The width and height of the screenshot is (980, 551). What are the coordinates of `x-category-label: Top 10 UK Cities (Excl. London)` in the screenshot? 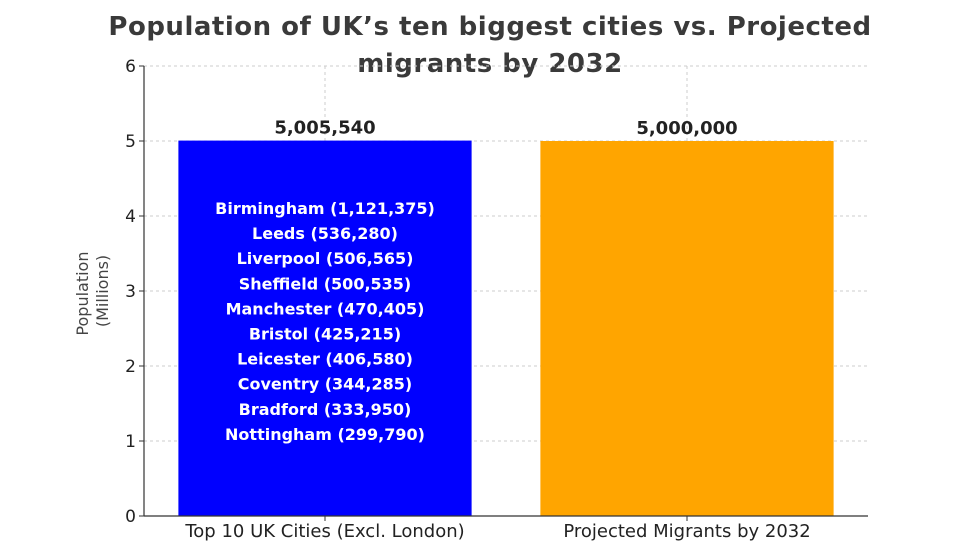 It's located at (324, 531).